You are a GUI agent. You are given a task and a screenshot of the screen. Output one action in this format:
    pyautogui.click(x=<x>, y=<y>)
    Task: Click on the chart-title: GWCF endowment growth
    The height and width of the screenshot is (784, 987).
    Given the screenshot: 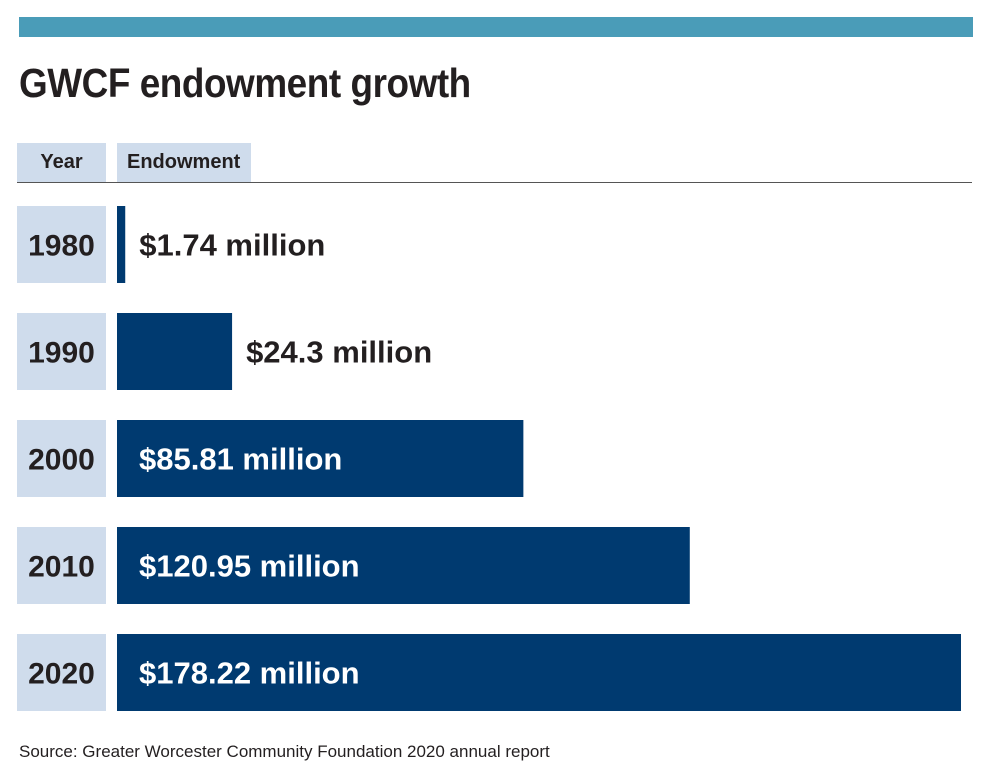 What is the action you would take?
    pyautogui.click(x=245, y=83)
    